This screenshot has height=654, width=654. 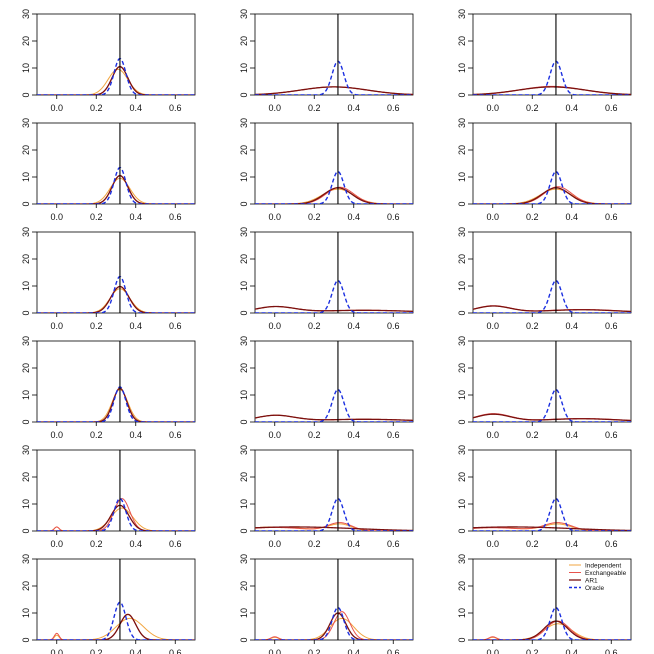 I want to click on panel-r4-c2: 0 10 20 30 0.0 0.2 0.4 0.6, so click(x=326, y=388).